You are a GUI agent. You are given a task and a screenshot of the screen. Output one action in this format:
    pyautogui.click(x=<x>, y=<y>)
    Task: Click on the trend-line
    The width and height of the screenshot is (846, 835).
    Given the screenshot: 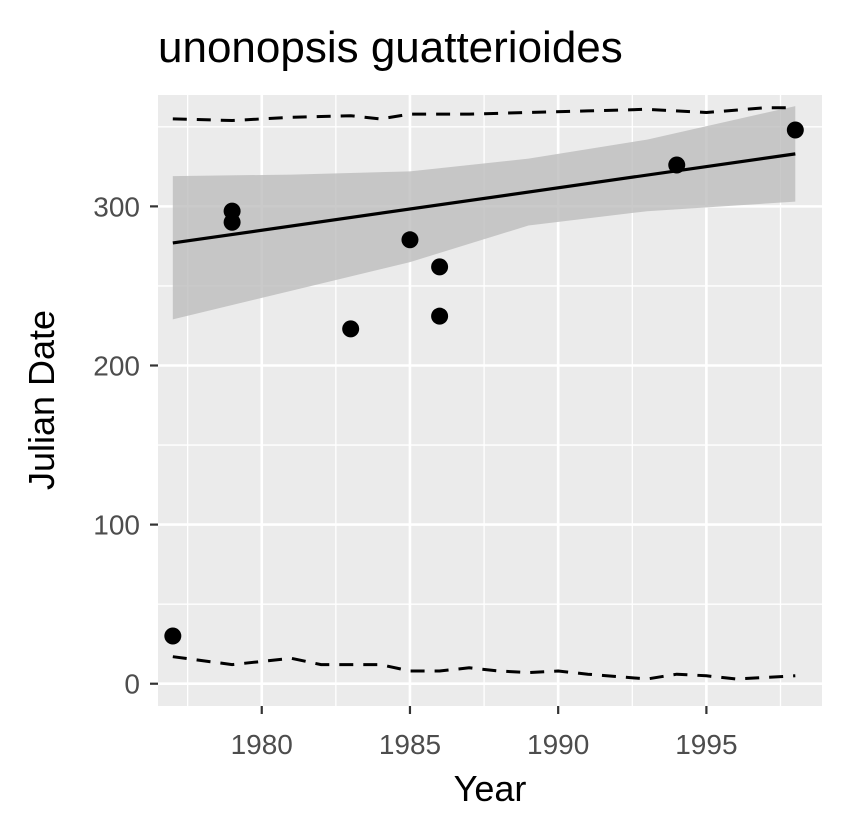 What is the action you would take?
    pyautogui.click(x=484, y=198)
    